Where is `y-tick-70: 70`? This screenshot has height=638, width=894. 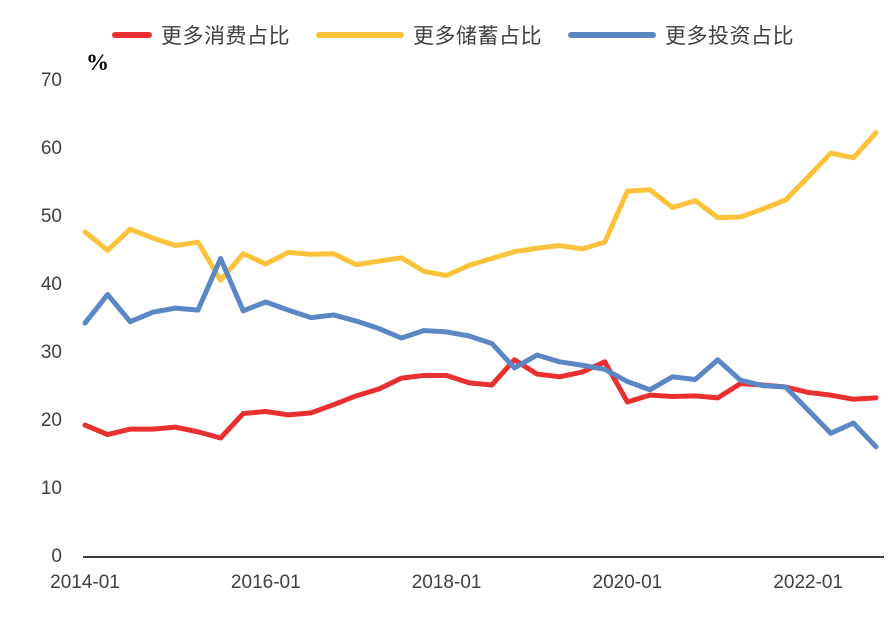 y-tick-70: 70 is located at coordinates (51, 80).